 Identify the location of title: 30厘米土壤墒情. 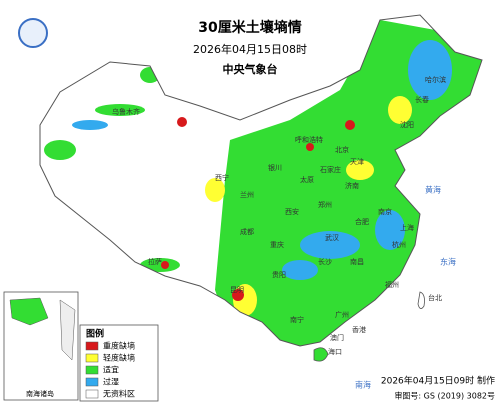
(249, 27).